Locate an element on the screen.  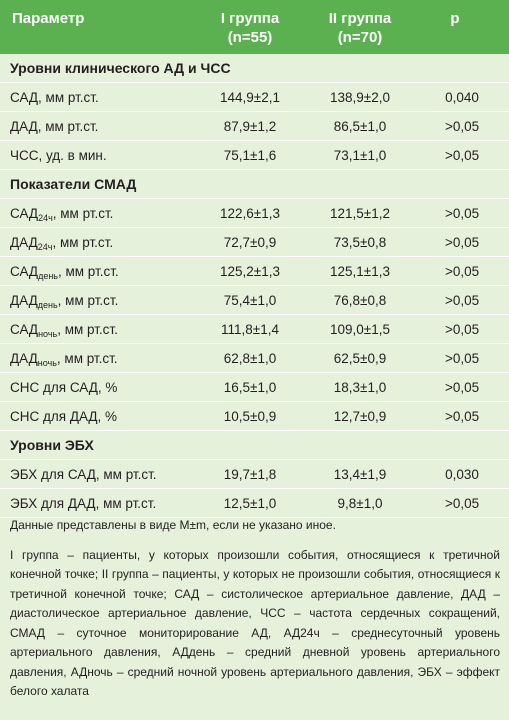
table-row: САД24ч, мм рт.ст. 122,6±1,3 121,5±1,2 ˃0,05 is located at coordinates (254, 213).